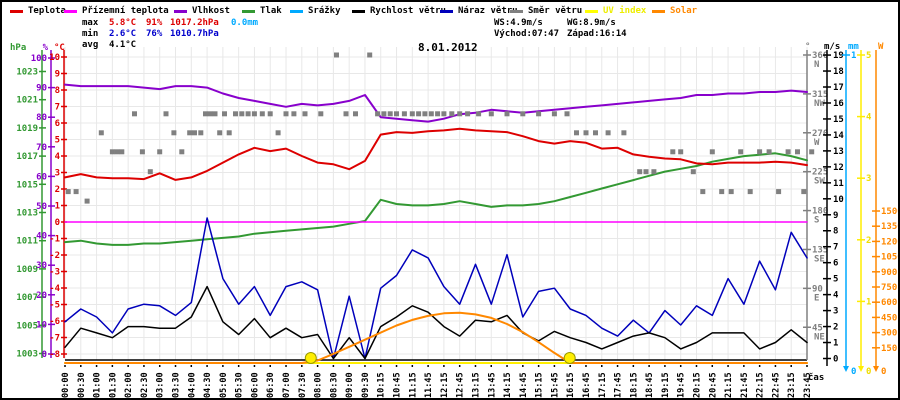 Image resolution: width=900 pixels, height=400 pixels. Describe the element at coordinates (591, 23) in the screenshot. I see `wind-gust-stat: WG:8.9m/s` at that location.